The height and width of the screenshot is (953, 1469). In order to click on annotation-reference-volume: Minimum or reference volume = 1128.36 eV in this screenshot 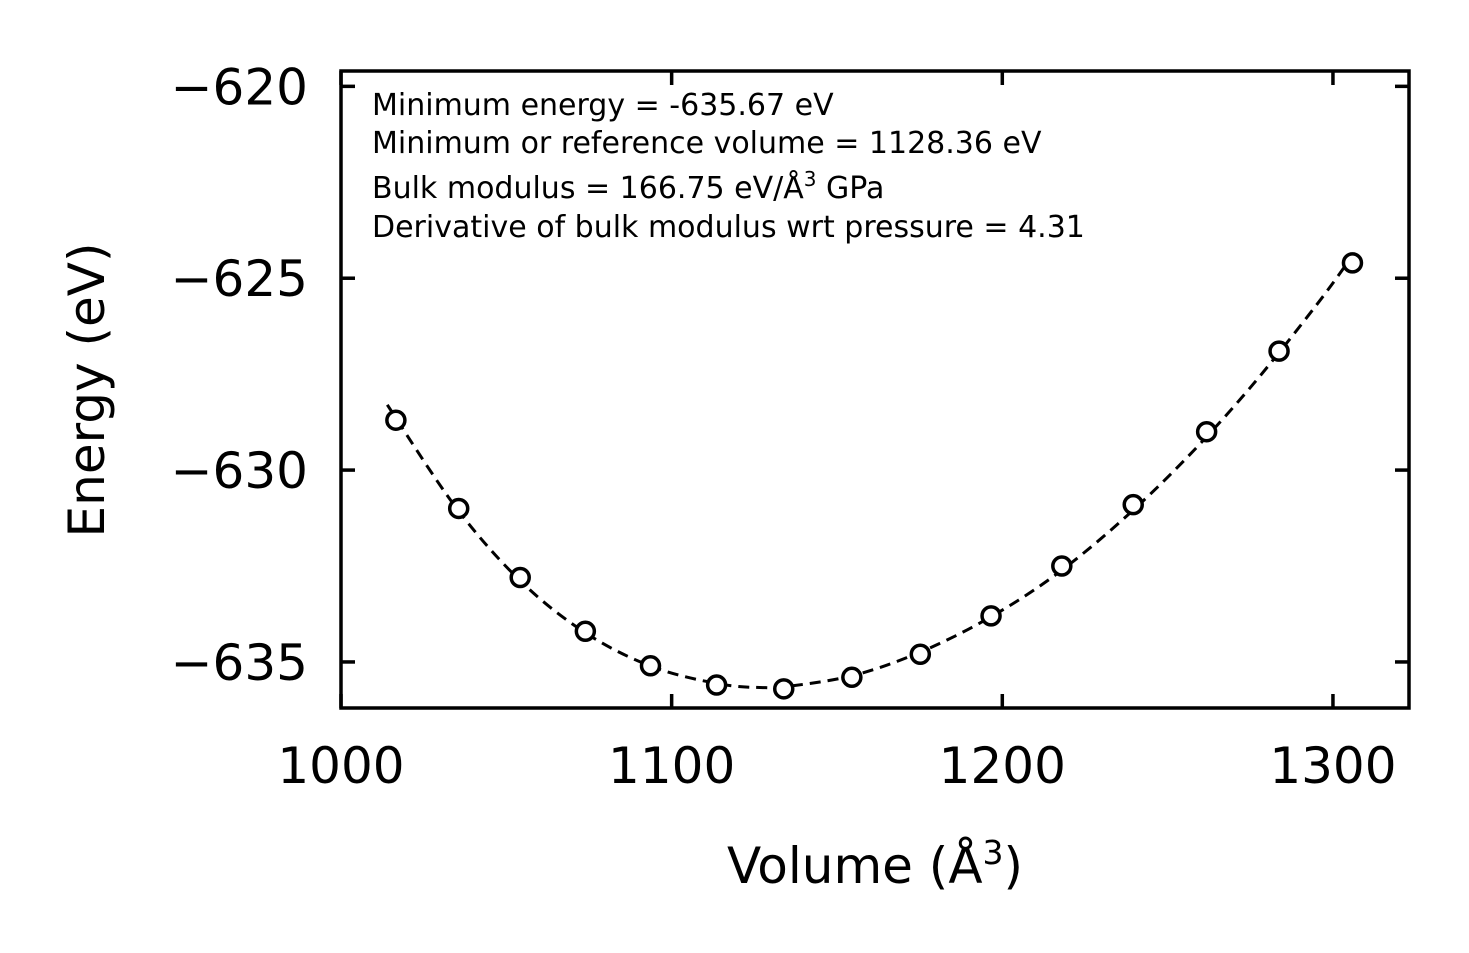, I will do `click(707, 143)`.